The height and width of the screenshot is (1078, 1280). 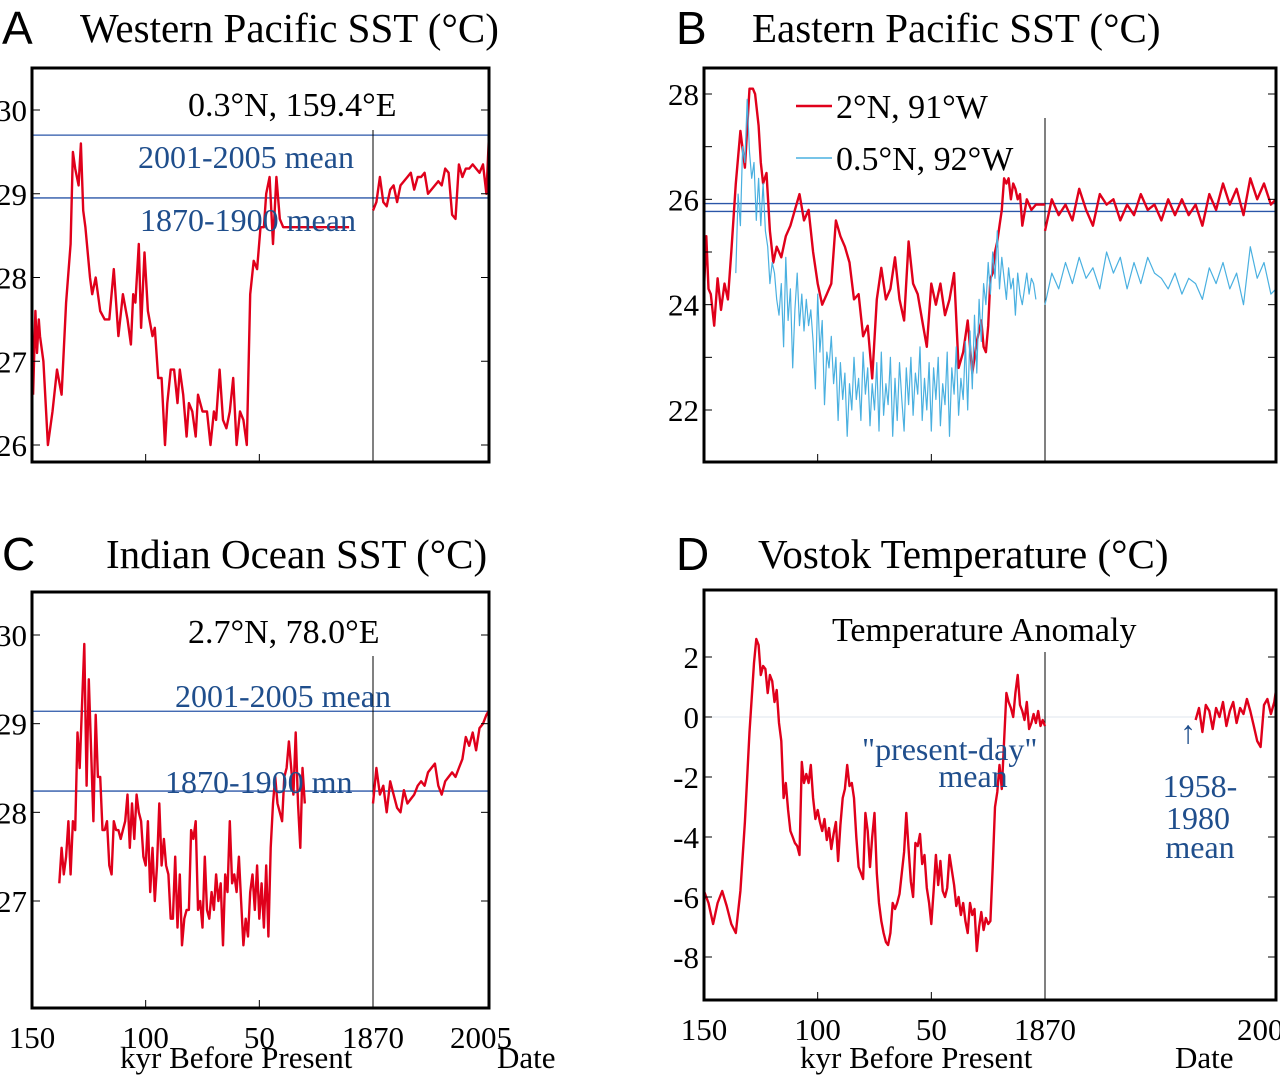 I want to click on y-tick-label-d: -2, so click(x=686, y=777).